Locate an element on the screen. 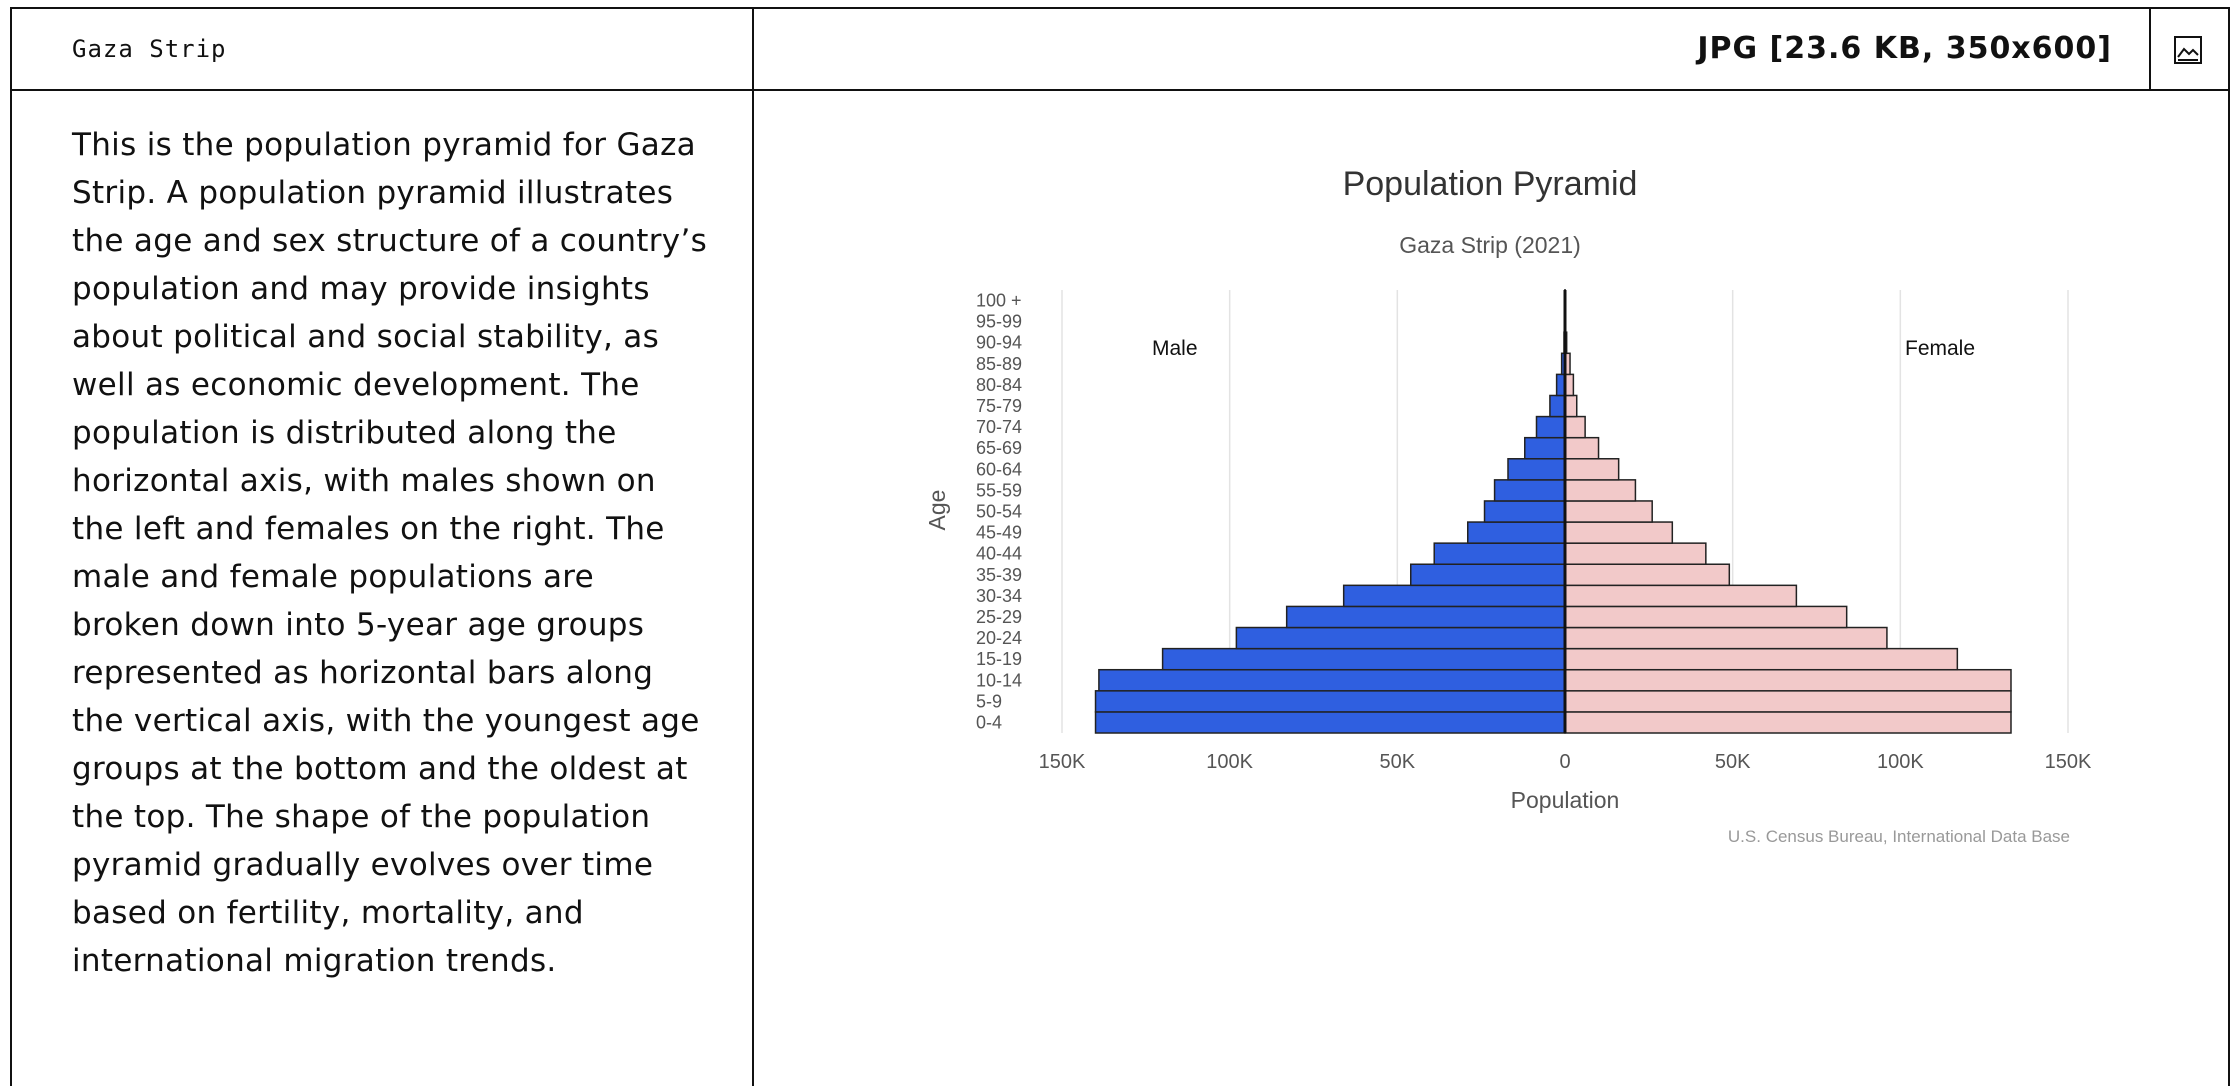 The image size is (2238, 1086). y-tick-label: 40-44 is located at coordinates (999, 554).